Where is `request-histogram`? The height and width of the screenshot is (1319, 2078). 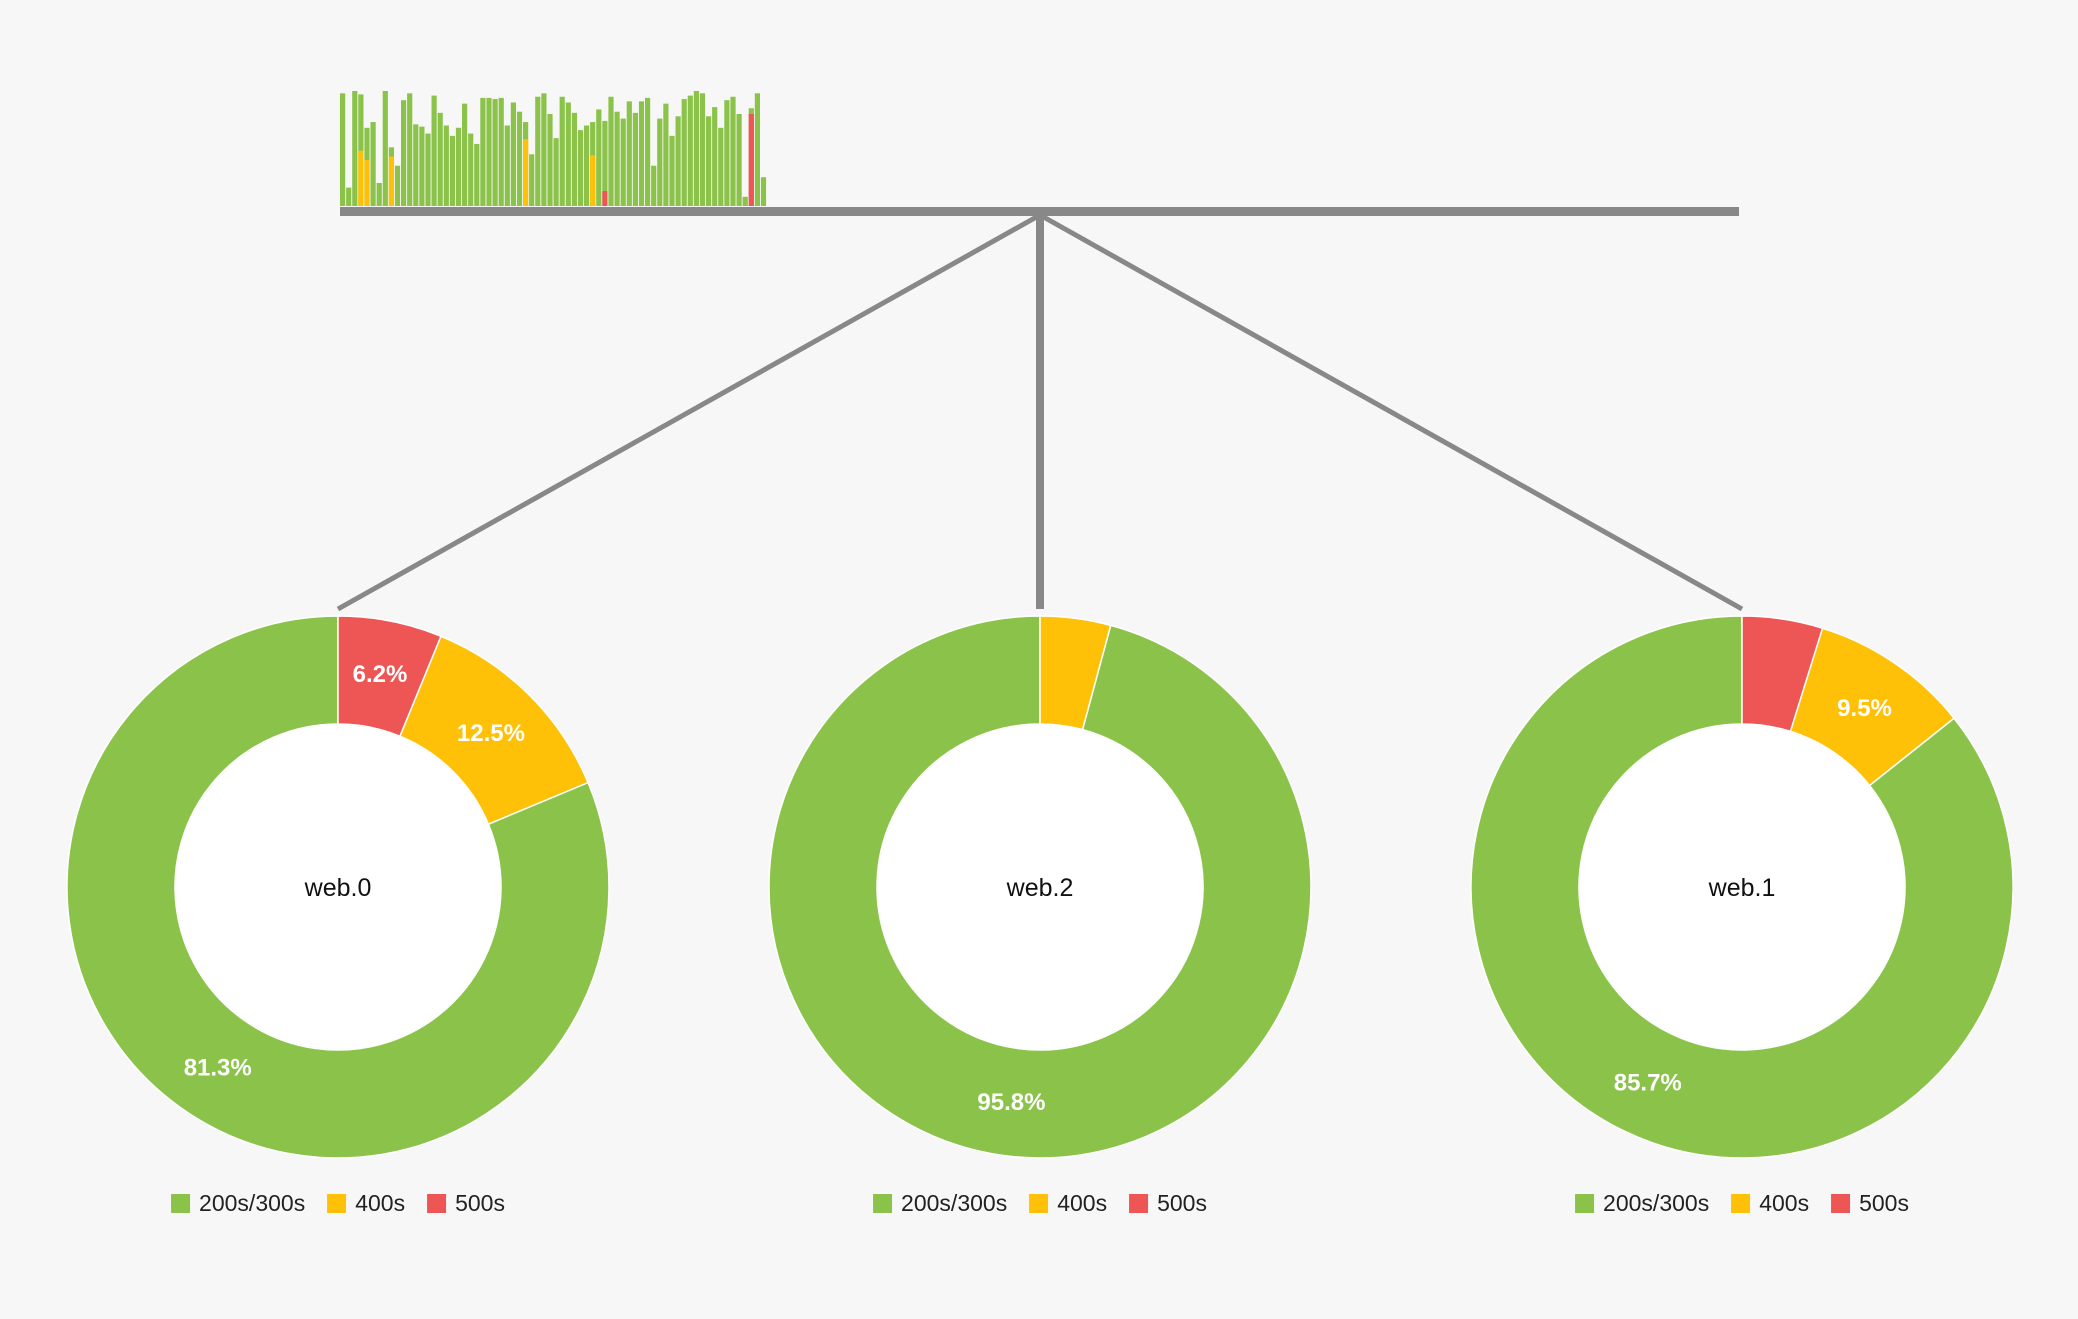
request-histogram is located at coordinates (1039, 153).